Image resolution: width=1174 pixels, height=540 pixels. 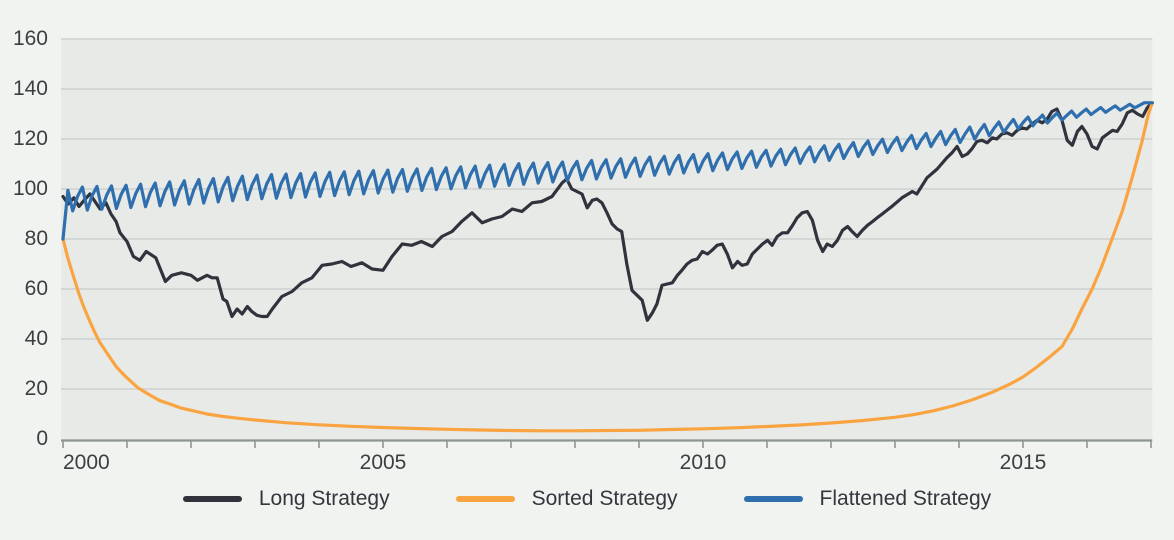 I want to click on x-tick-label: 2000, so click(x=86, y=462).